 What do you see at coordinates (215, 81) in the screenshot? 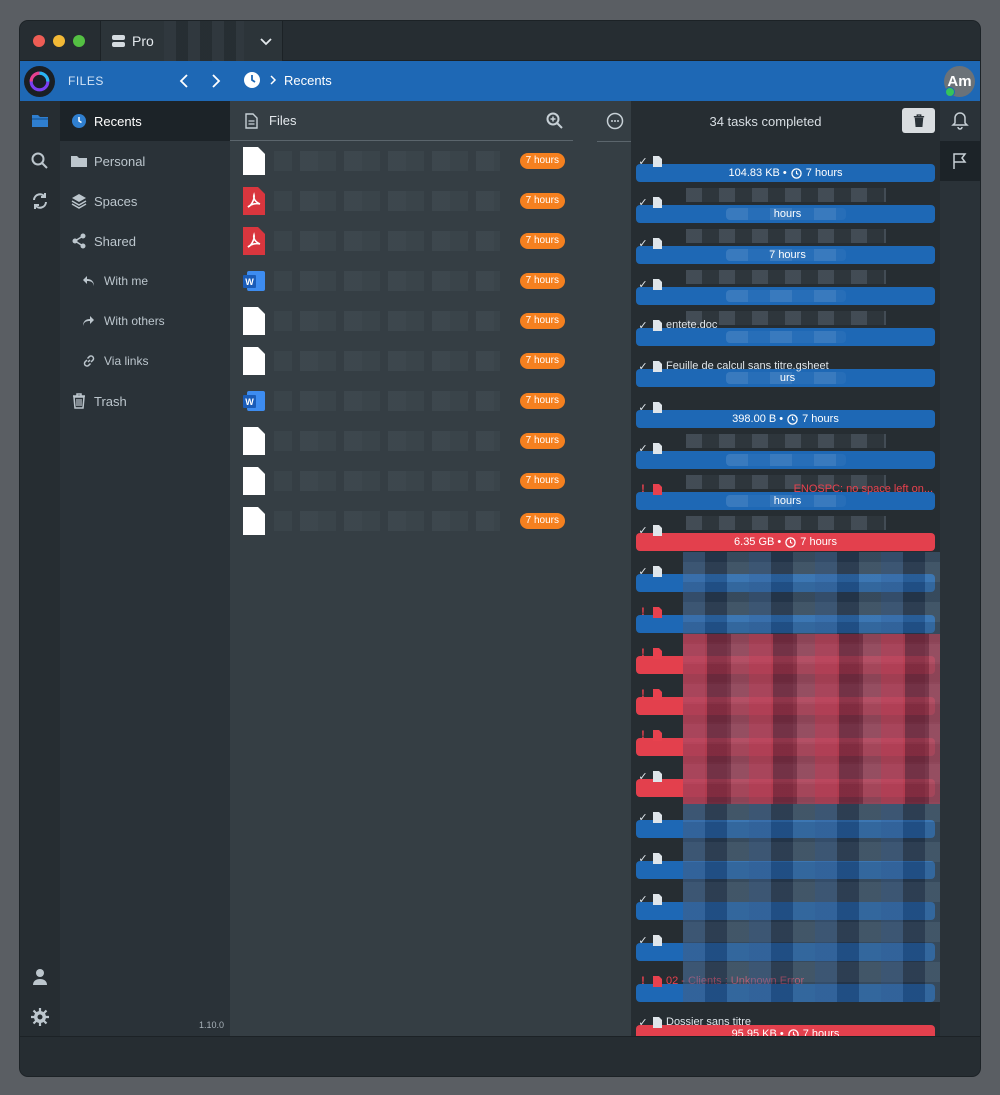
I see `forward-arrow-icon` at bounding box center [215, 81].